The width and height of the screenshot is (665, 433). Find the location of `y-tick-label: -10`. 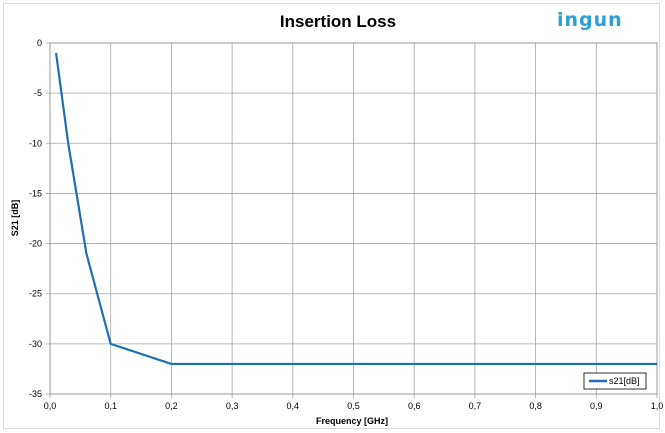

y-tick-label: -10 is located at coordinates (35, 143).